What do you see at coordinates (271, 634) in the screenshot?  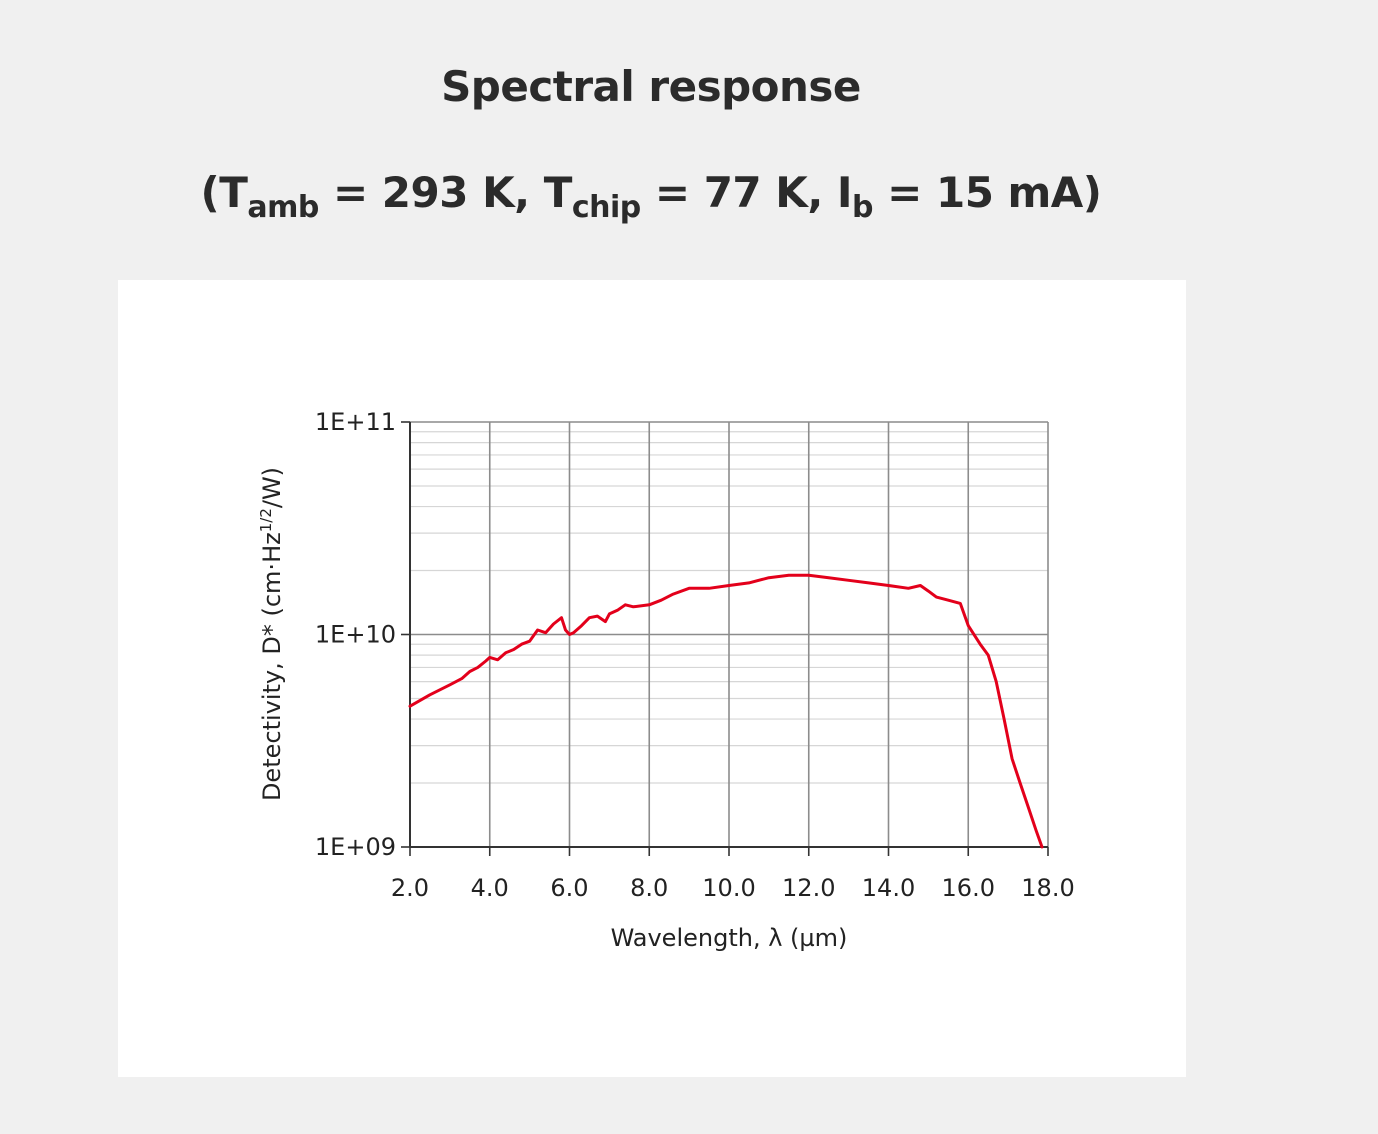 I see `y-axis-label: Detectivity, D* (cm·Hz1/2/W)` at bounding box center [271, 634].